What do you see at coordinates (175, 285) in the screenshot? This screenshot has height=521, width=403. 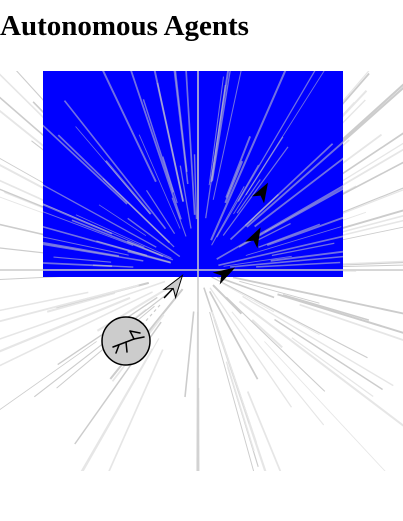 I see `agent-4-selected` at bounding box center [175, 285].